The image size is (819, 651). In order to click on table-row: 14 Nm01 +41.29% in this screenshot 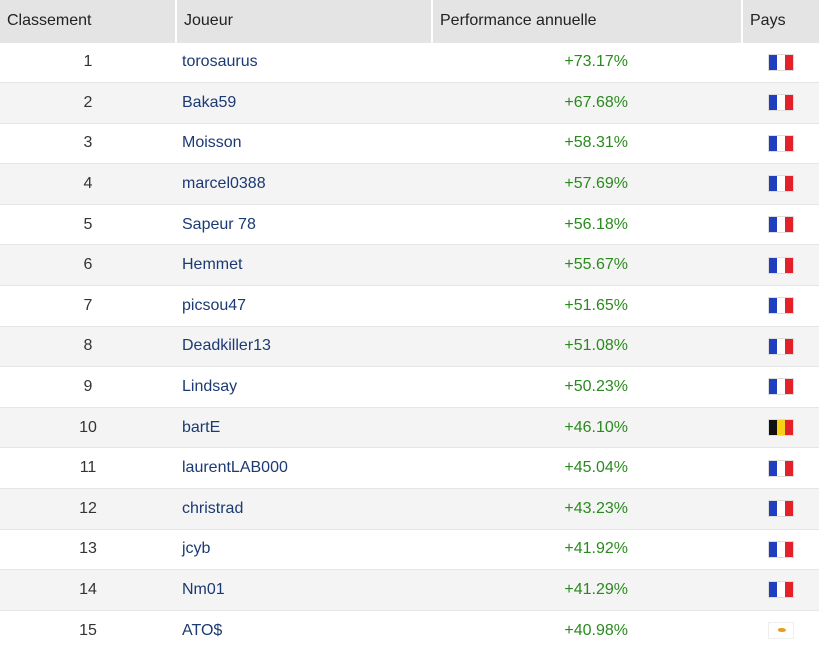, I will do `click(409, 590)`.